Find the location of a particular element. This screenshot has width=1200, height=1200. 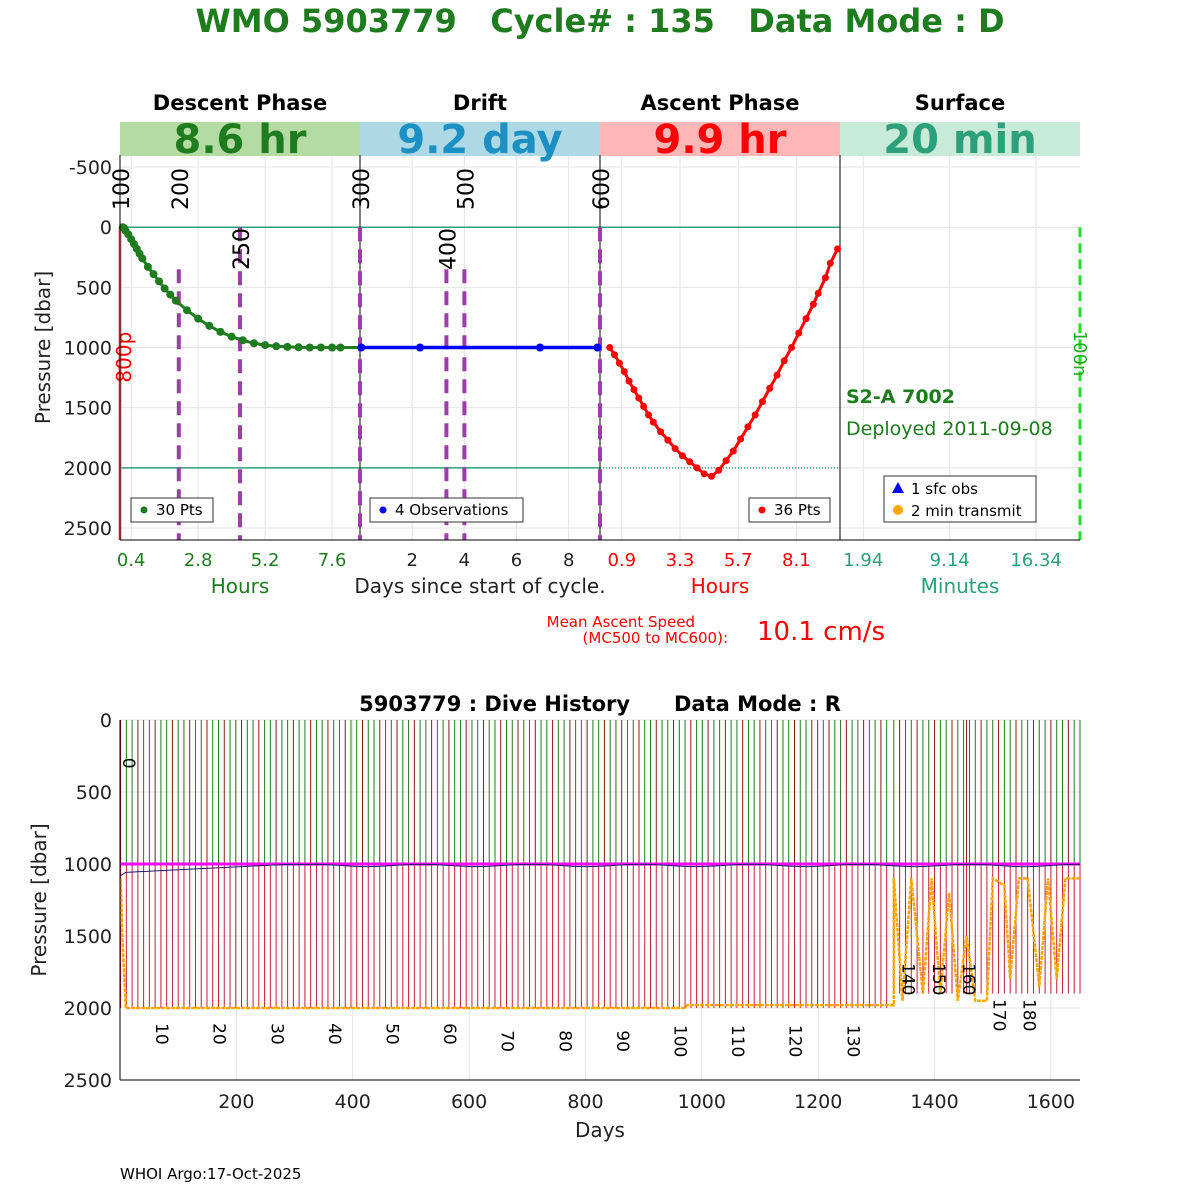

ascent-speed-label-line1: Mean Ascent Speed is located at coordinates (621, 622).